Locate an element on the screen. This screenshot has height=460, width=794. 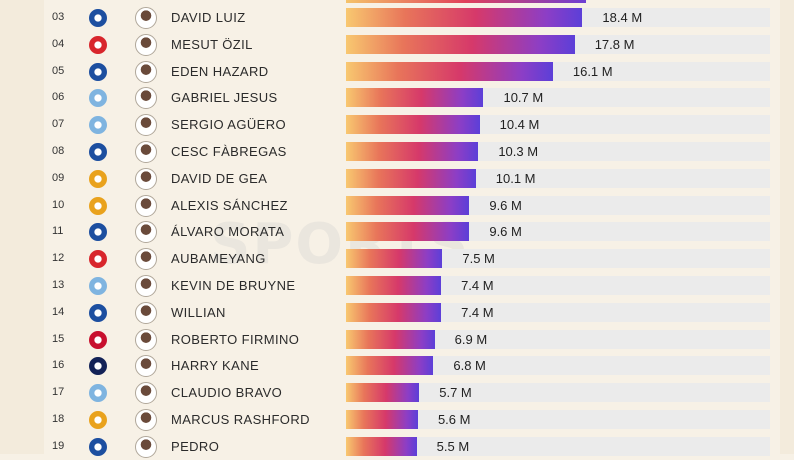
chart-row: 12 AUBAMEYANG 7.5 M is located at coordinates (397, 259).